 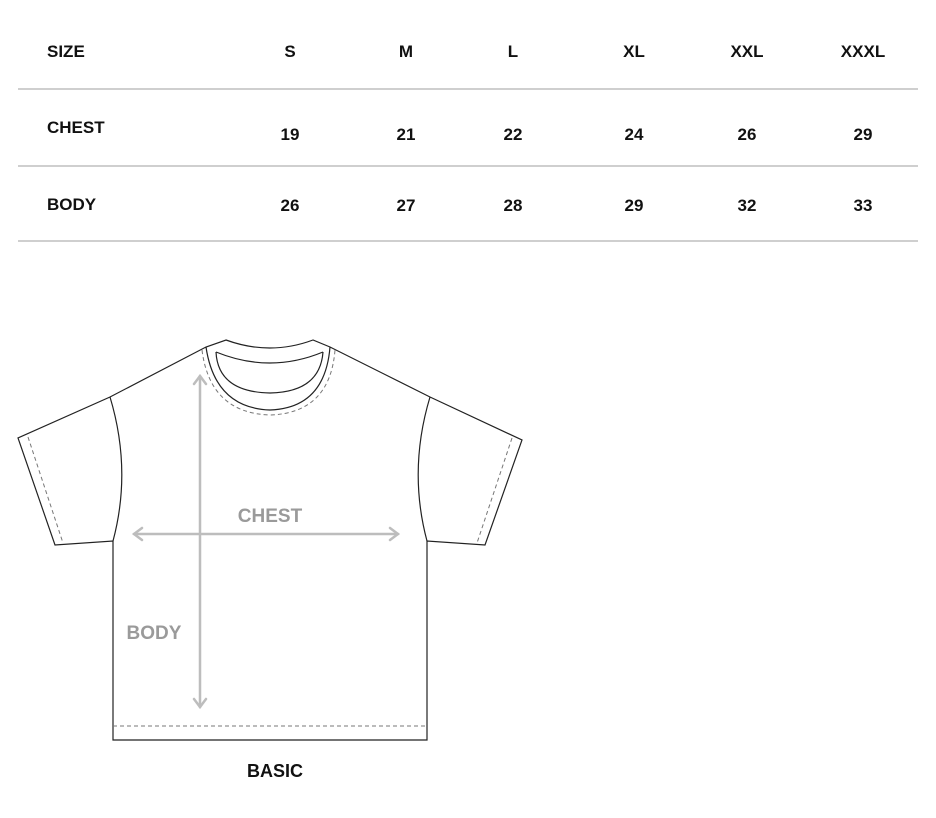 I want to click on fit-caption: BASIC, so click(x=275, y=771).